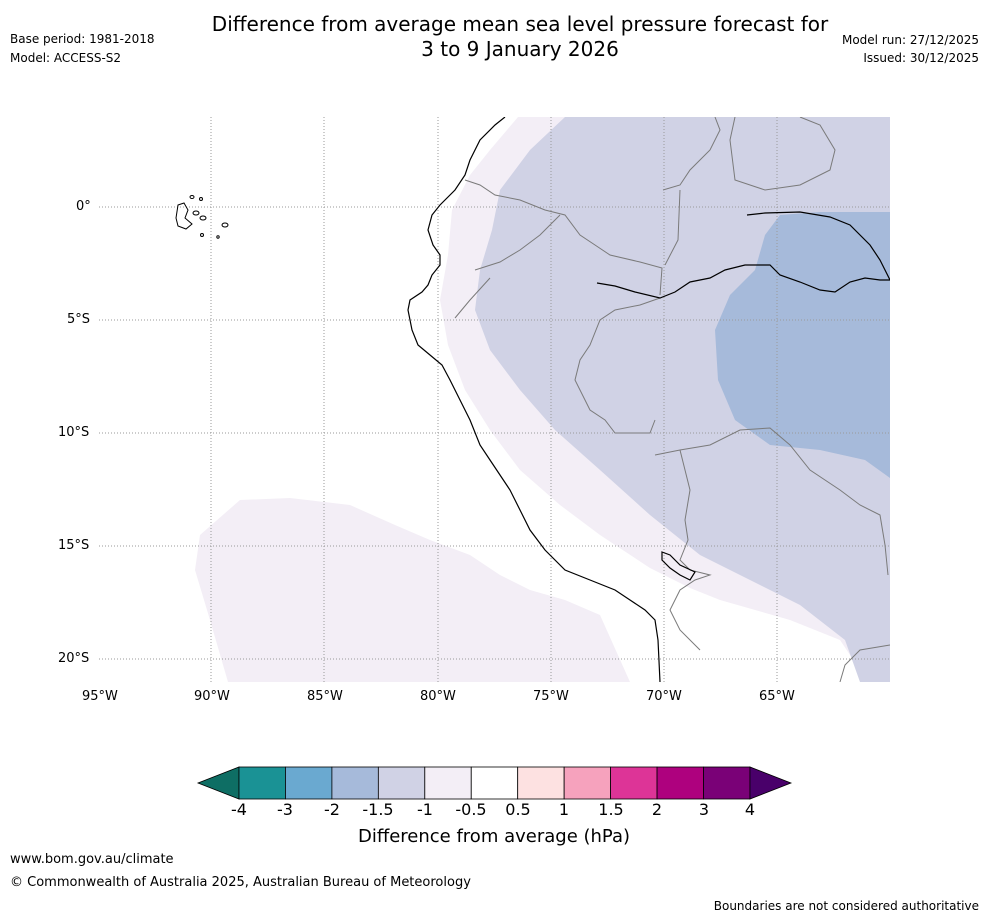  What do you see at coordinates (771, 783) in the screenshot?
I see `colorbar-extend-high` at bounding box center [771, 783].